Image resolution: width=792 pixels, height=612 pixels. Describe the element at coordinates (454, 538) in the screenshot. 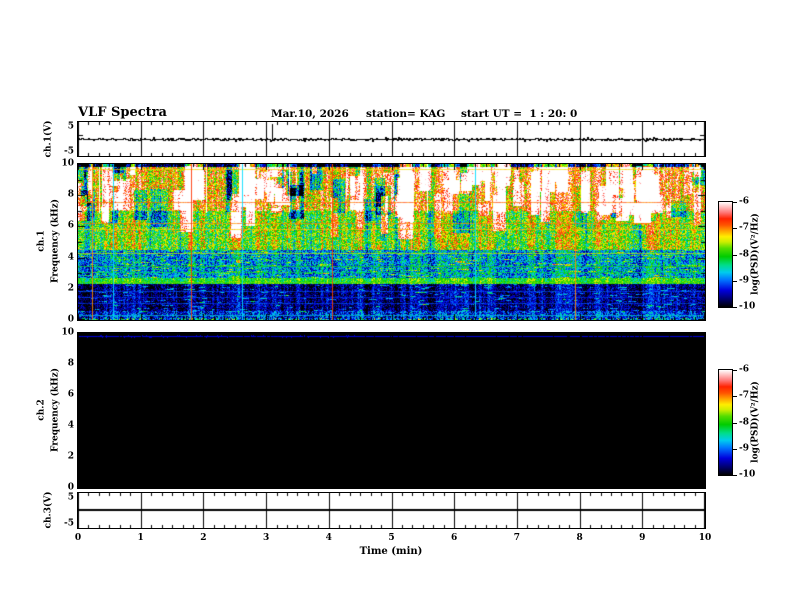

I see `time-tick-label: 6` at that location.